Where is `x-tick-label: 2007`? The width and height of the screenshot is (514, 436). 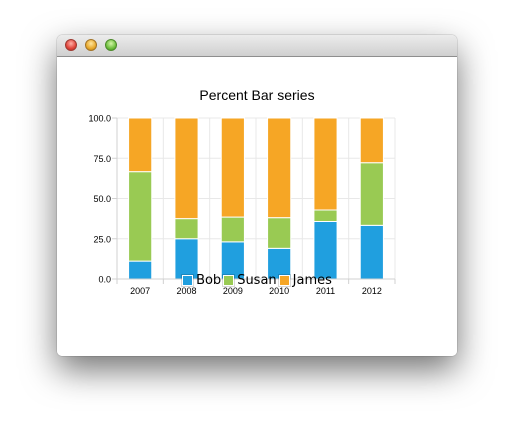
x-tick-label: 2007 is located at coordinates (140, 291).